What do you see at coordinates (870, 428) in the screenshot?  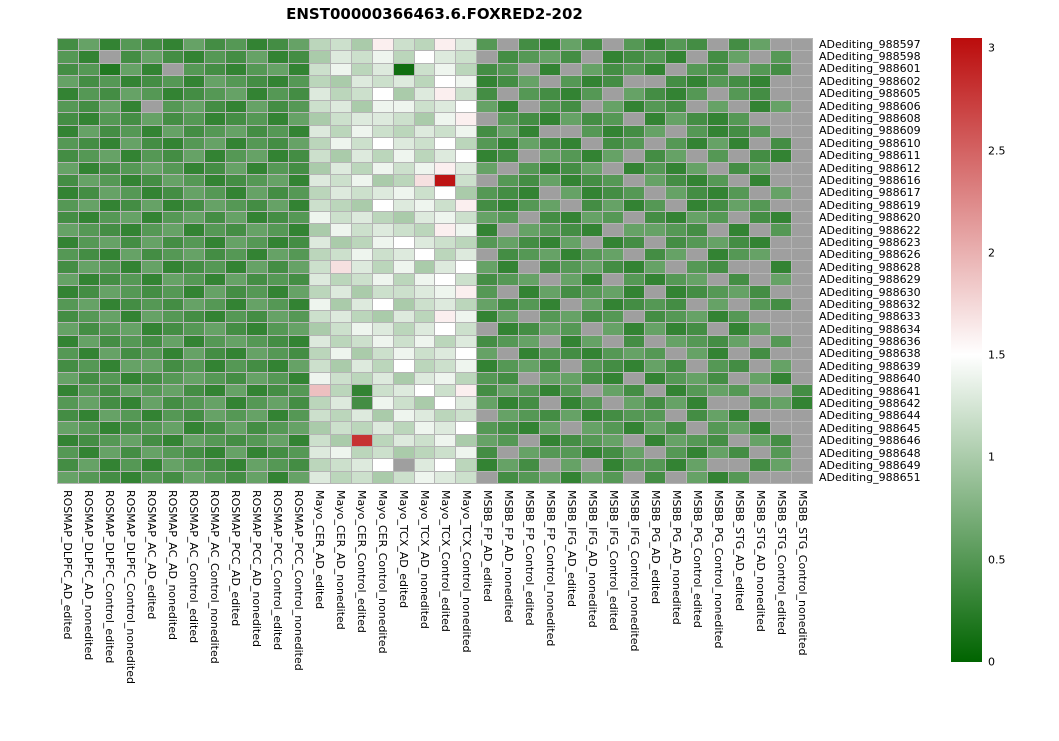 I see `row-label: ADediting_988645` at bounding box center [870, 428].